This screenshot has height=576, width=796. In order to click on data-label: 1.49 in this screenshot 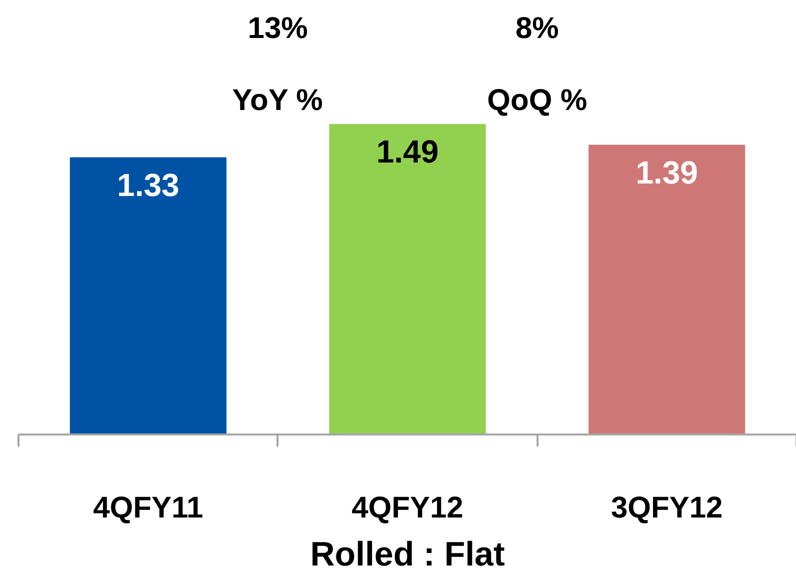, I will do `click(407, 152)`.